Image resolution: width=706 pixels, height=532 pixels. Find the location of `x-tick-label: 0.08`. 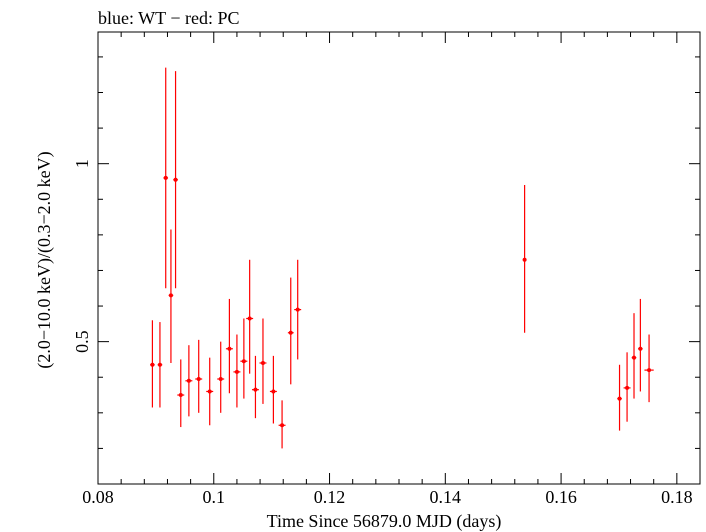

x-tick-label: 0.08 is located at coordinates (98, 497).